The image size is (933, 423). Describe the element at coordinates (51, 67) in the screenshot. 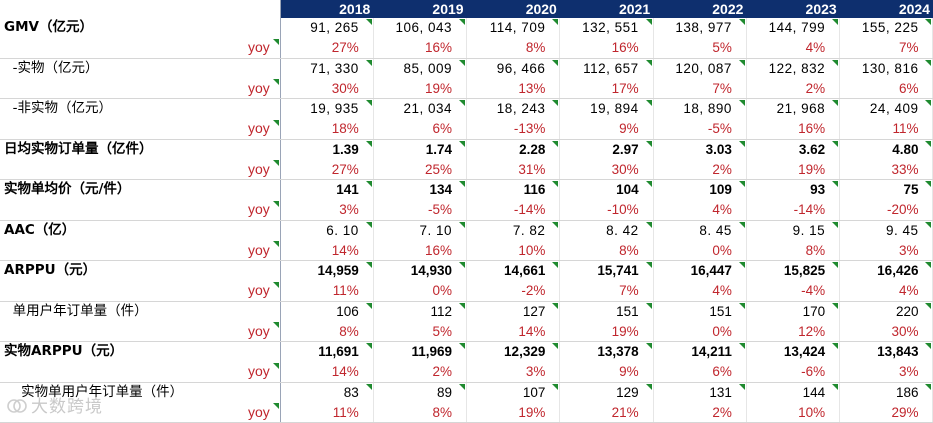

I see `row-label: -实物（亿元）` at that location.